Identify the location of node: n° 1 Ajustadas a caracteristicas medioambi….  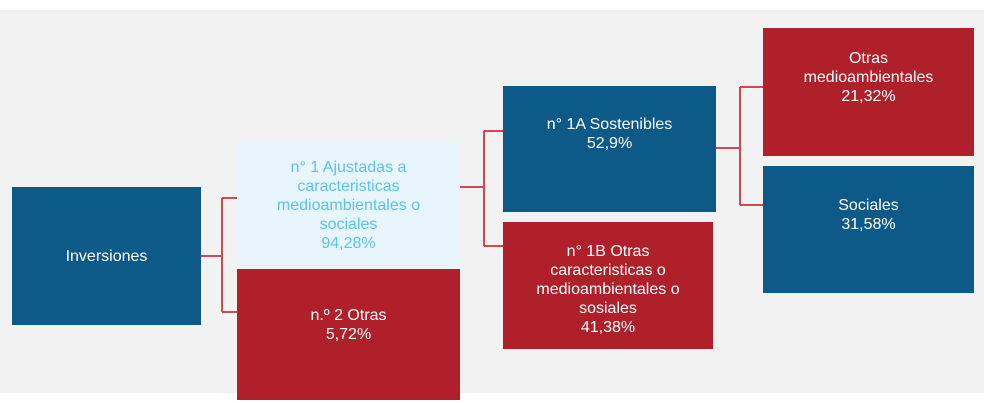
(348, 205).